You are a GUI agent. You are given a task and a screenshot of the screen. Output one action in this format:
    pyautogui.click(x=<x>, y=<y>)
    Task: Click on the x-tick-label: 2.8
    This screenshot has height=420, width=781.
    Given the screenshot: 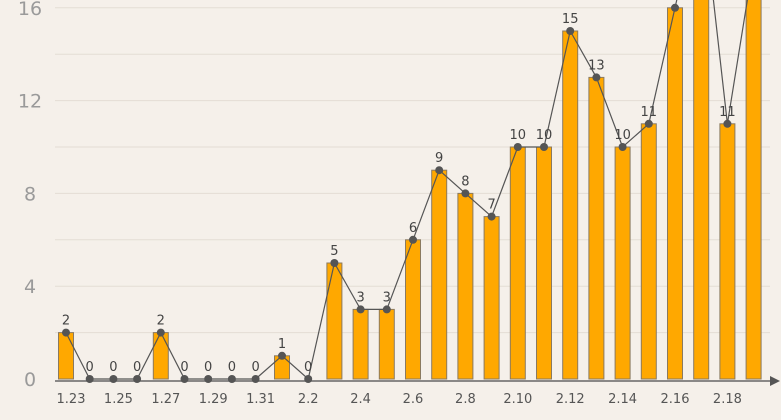 What is the action you would take?
    pyautogui.click(x=465, y=399)
    